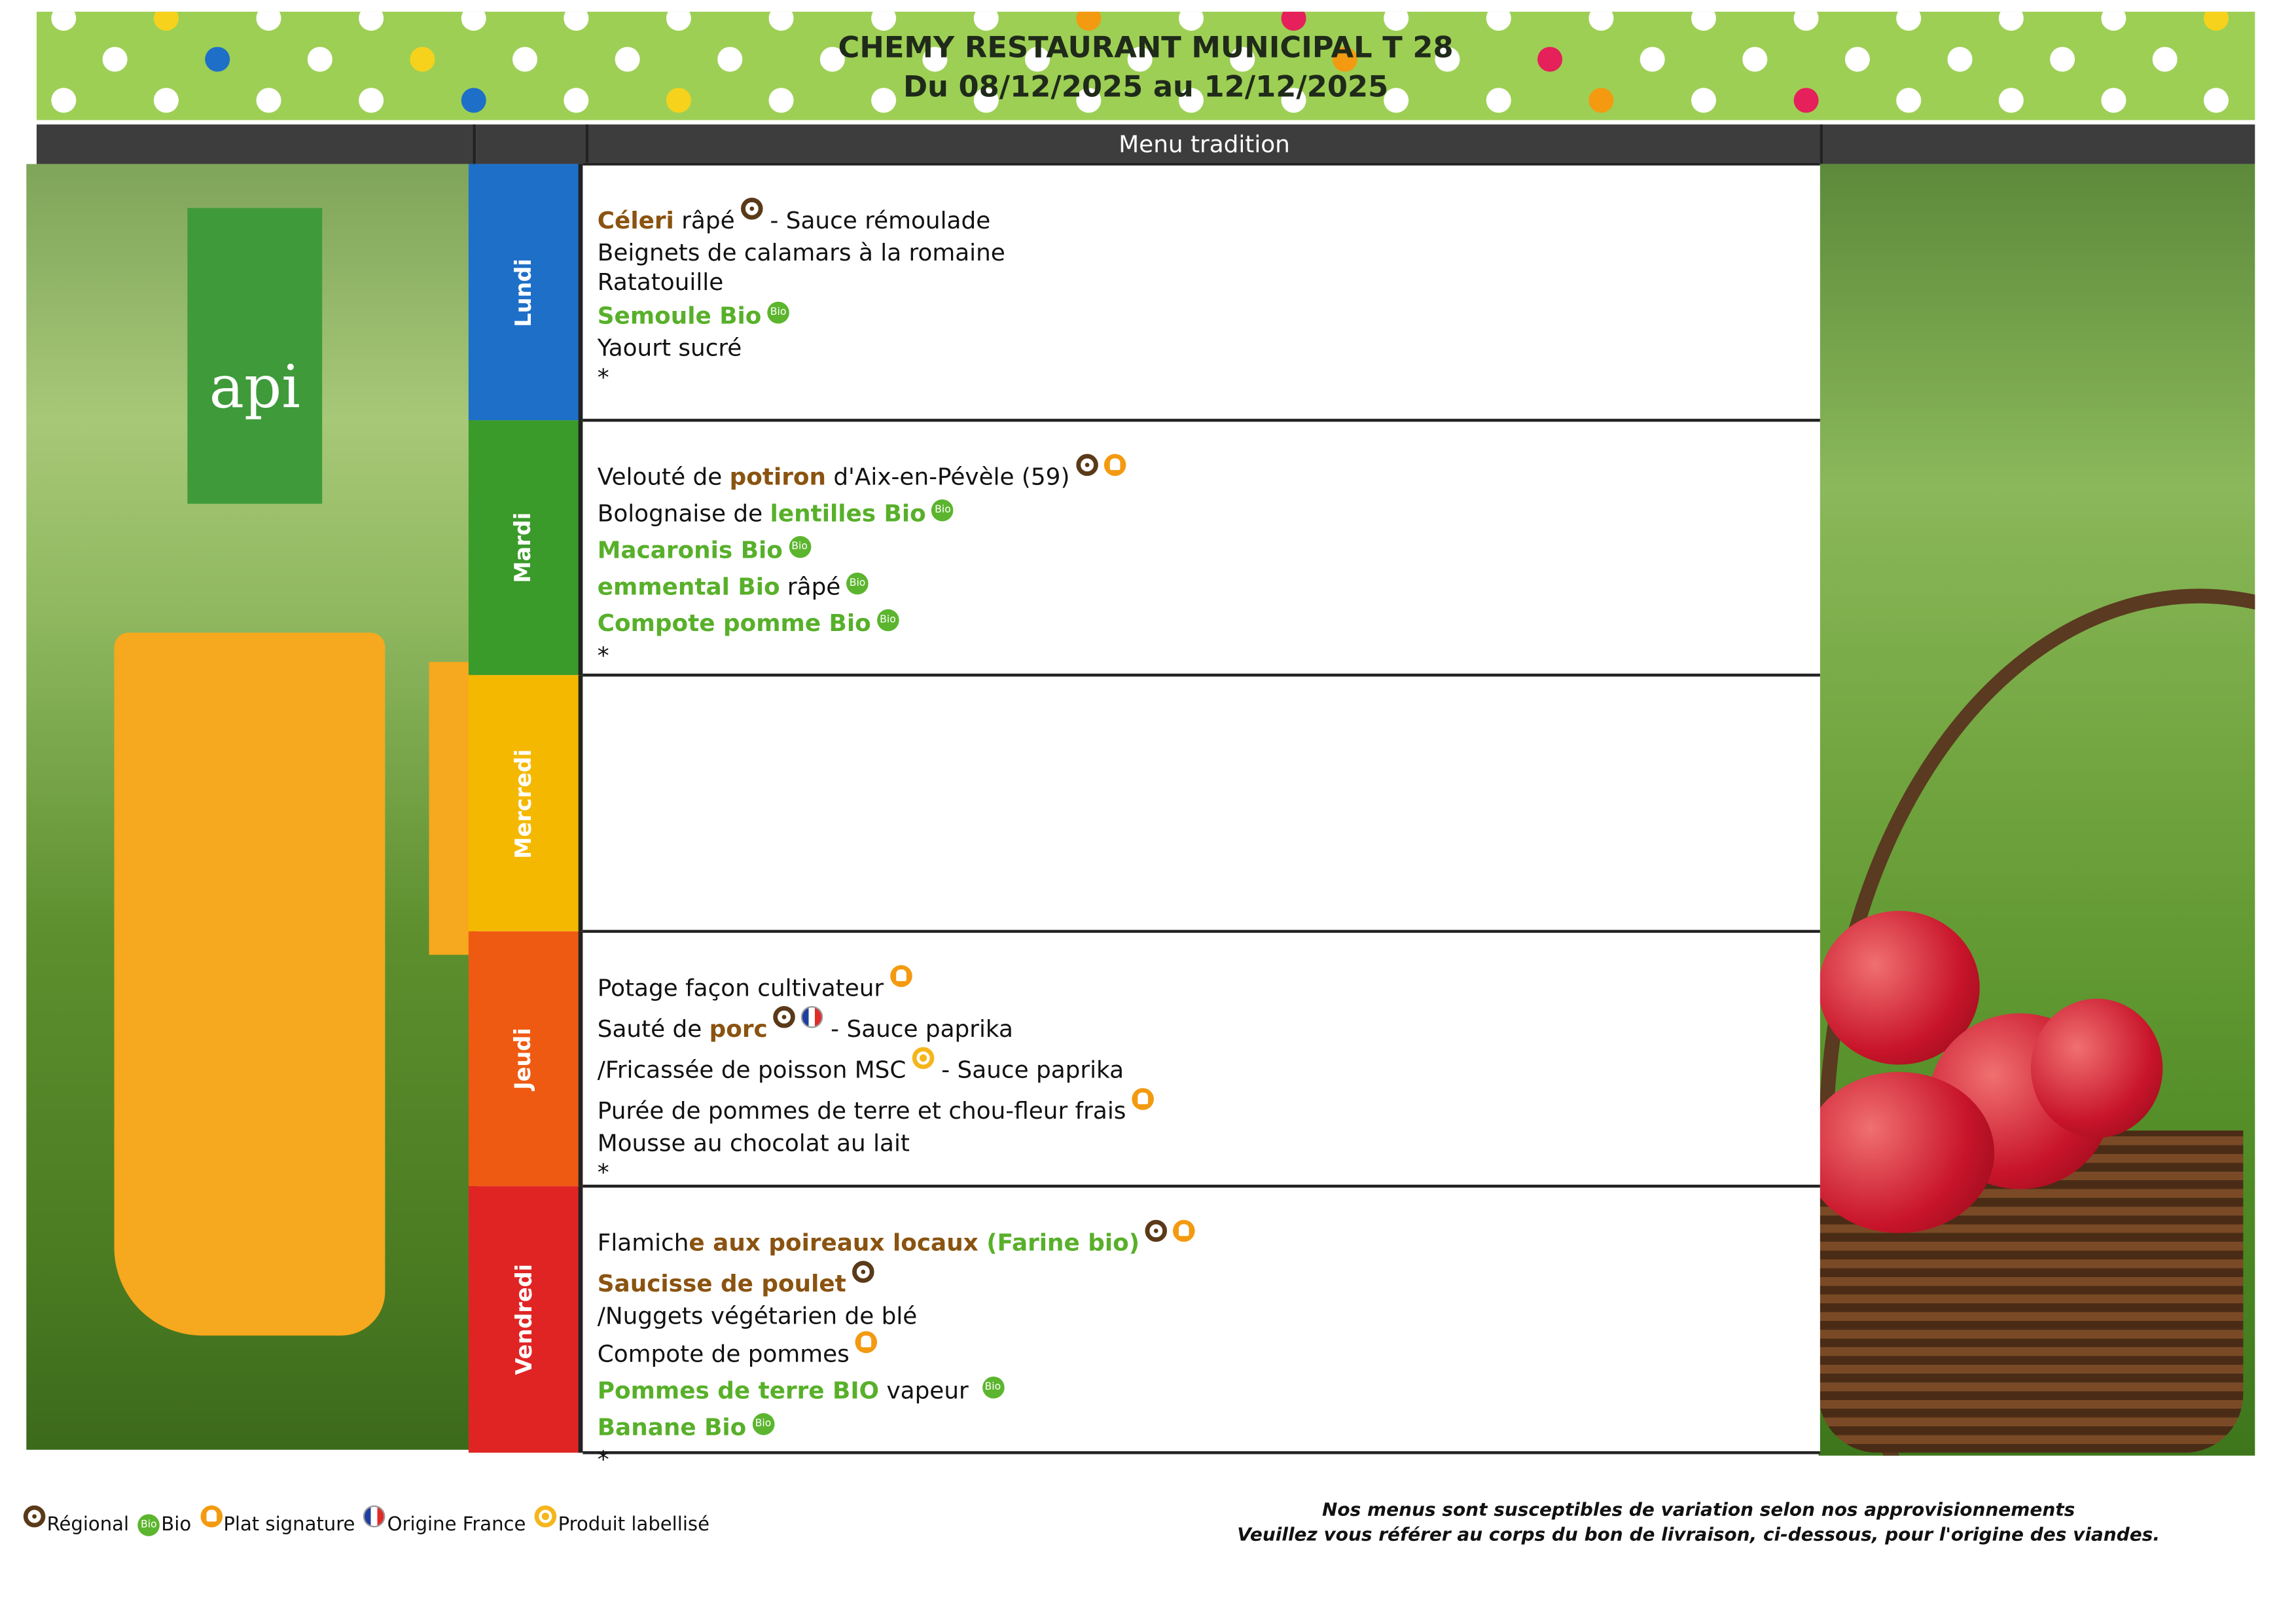 This screenshot has width=2296, height=1624. What do you see at coordinates (444, 1520) in the screenshot?
I see `legend-entry: Origine France` at bounding box center [444, 1520].